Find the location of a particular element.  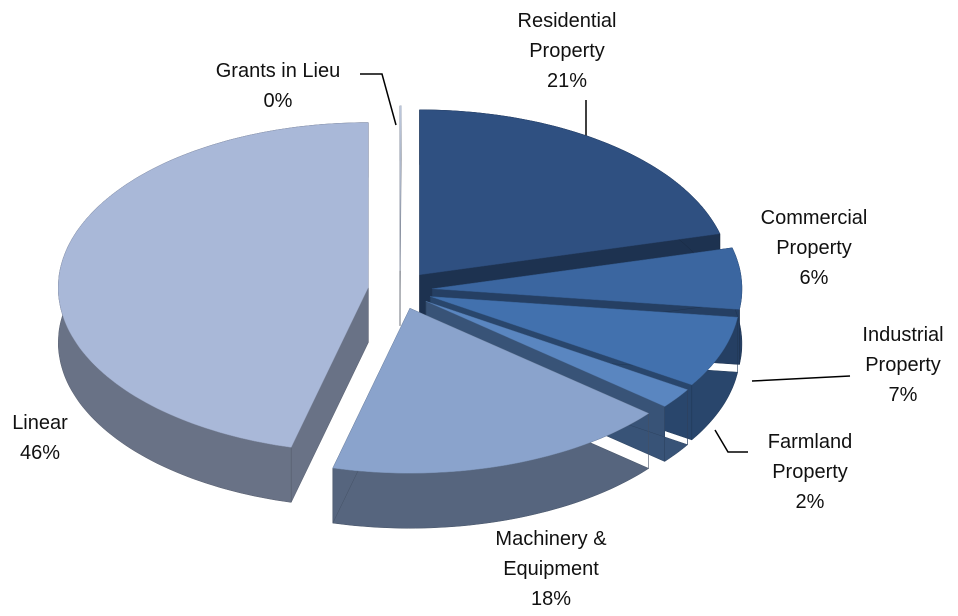

category-label: Farmland Property is located at coordinates (810, 457).